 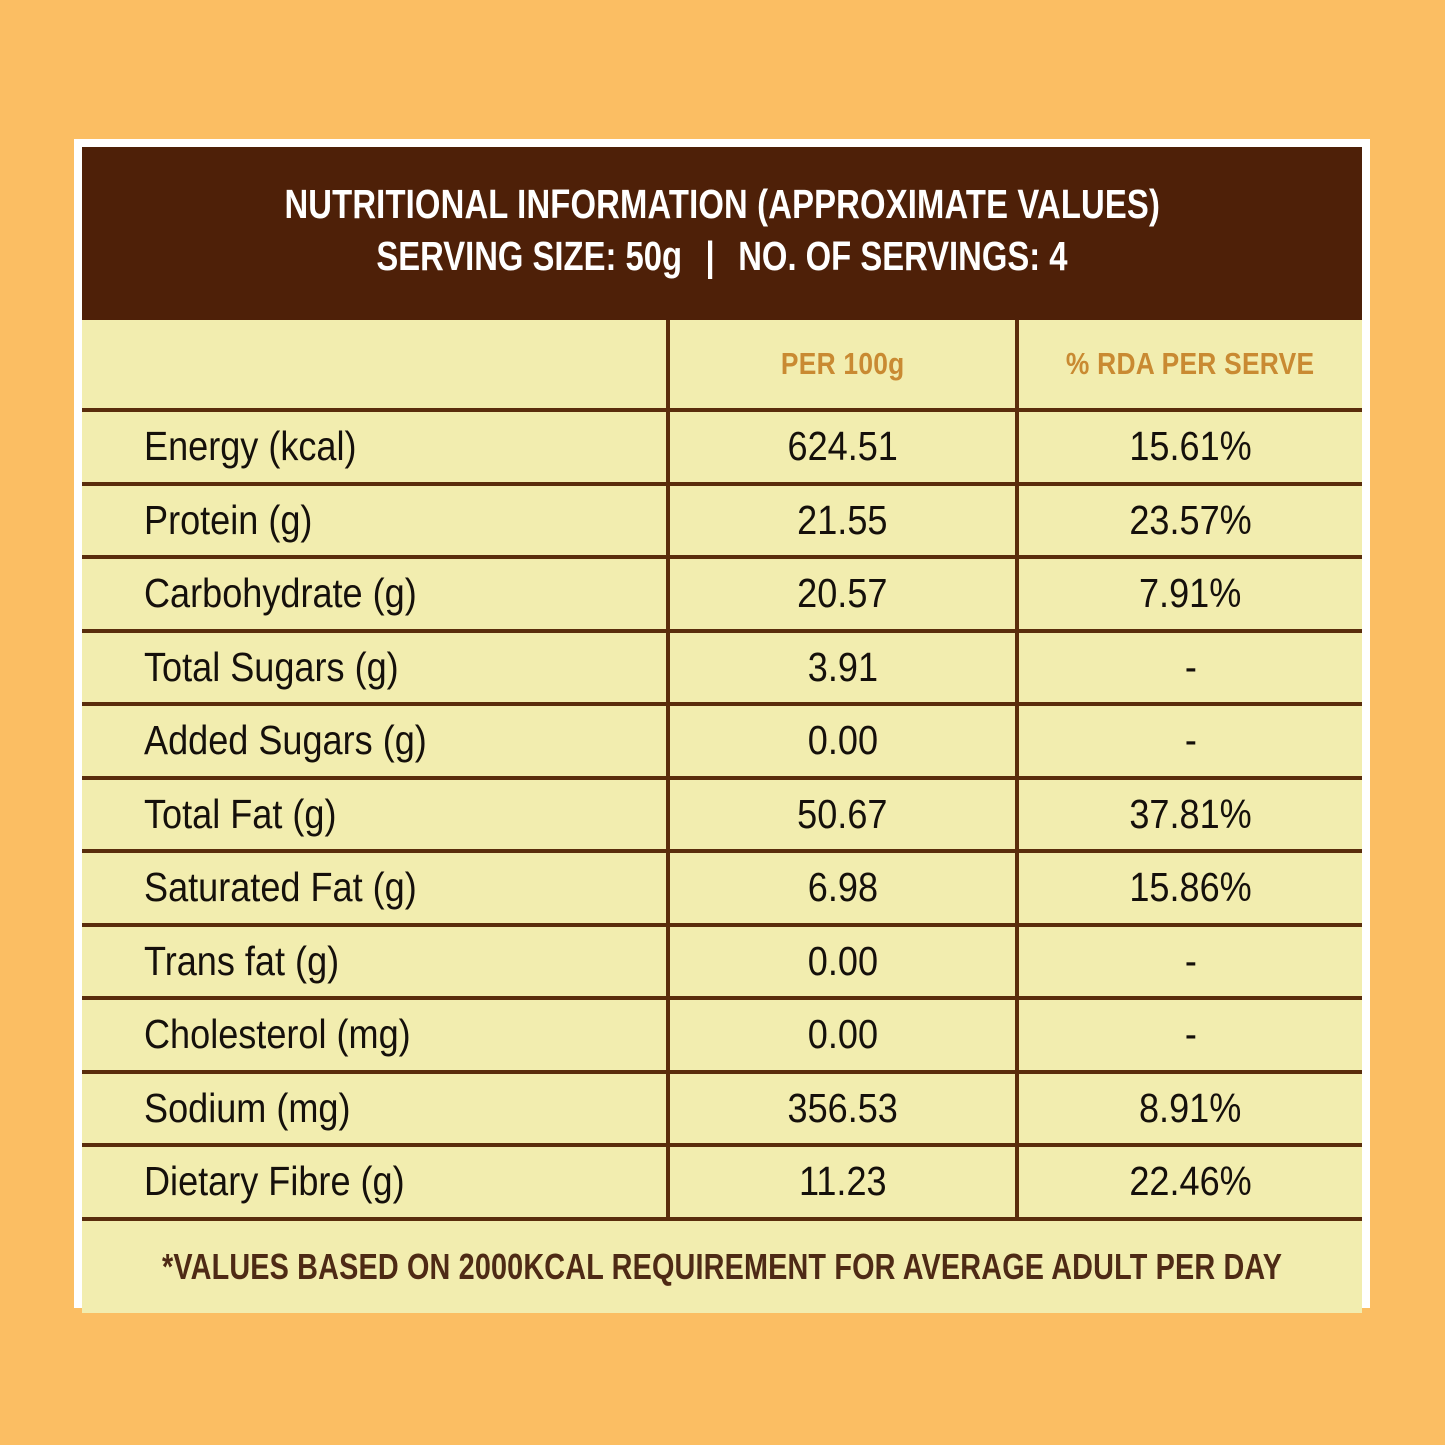 What do you see at coordinates (271, 666) in the screenshot?
I see `nutrient-label: Total Sugars (g)` at bounding box center [271, 666].